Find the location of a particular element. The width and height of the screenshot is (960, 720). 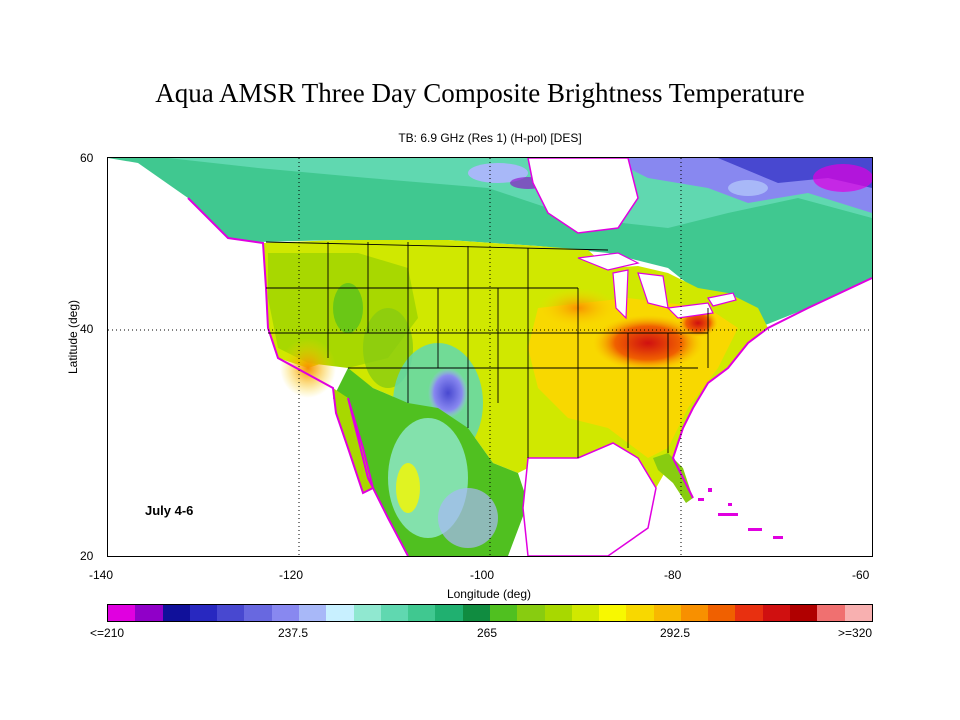

colorbar-label-237: 237.5 is located at coordinates (293, 633).